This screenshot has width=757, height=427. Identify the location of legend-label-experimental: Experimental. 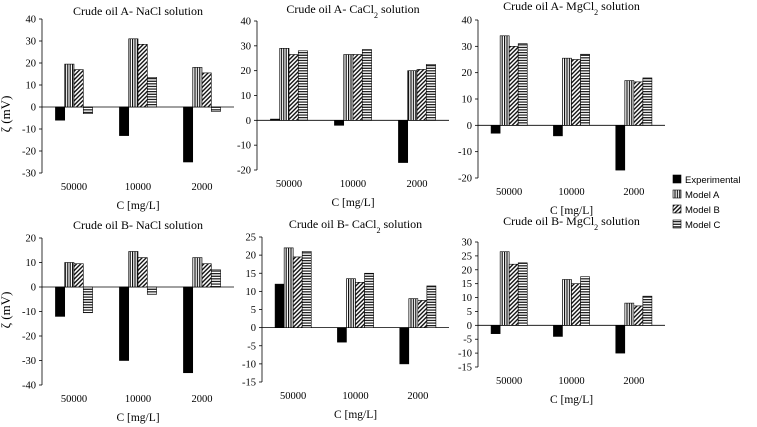
(712, 180).